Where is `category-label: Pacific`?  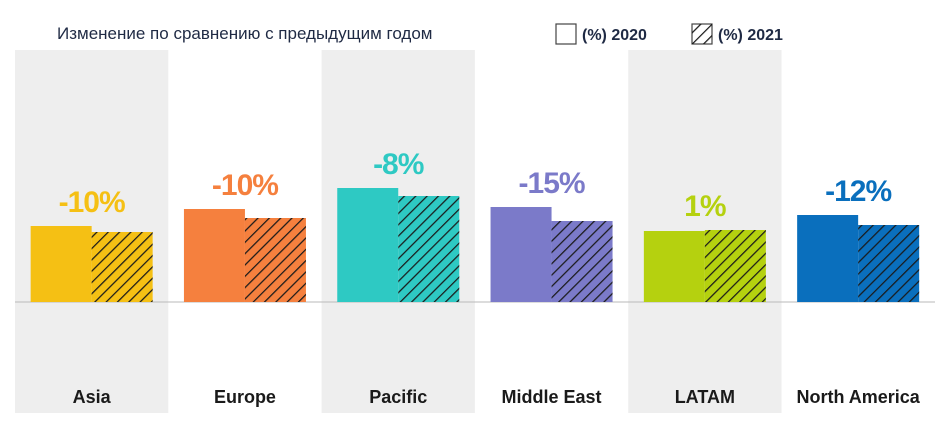
category-label: Pacific is located at coordinates (398, 397).